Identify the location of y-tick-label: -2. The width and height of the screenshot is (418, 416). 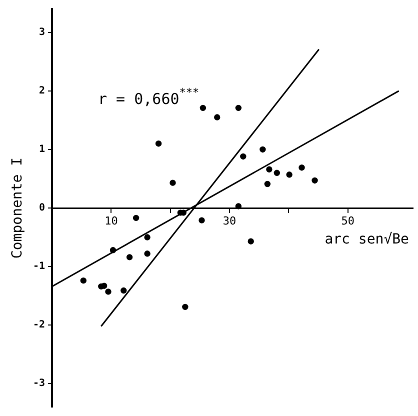
(39, 325).